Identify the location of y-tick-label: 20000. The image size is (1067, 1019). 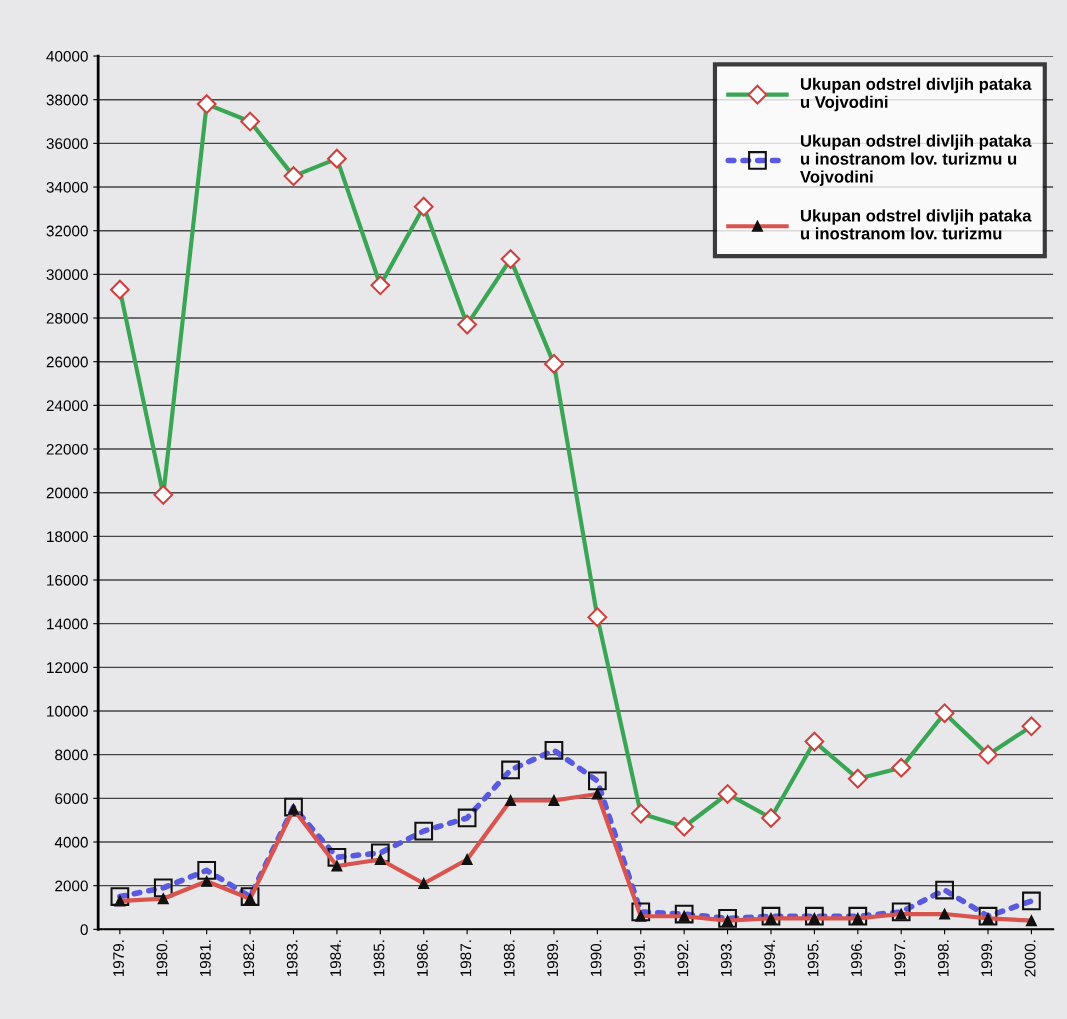
(67, 493).